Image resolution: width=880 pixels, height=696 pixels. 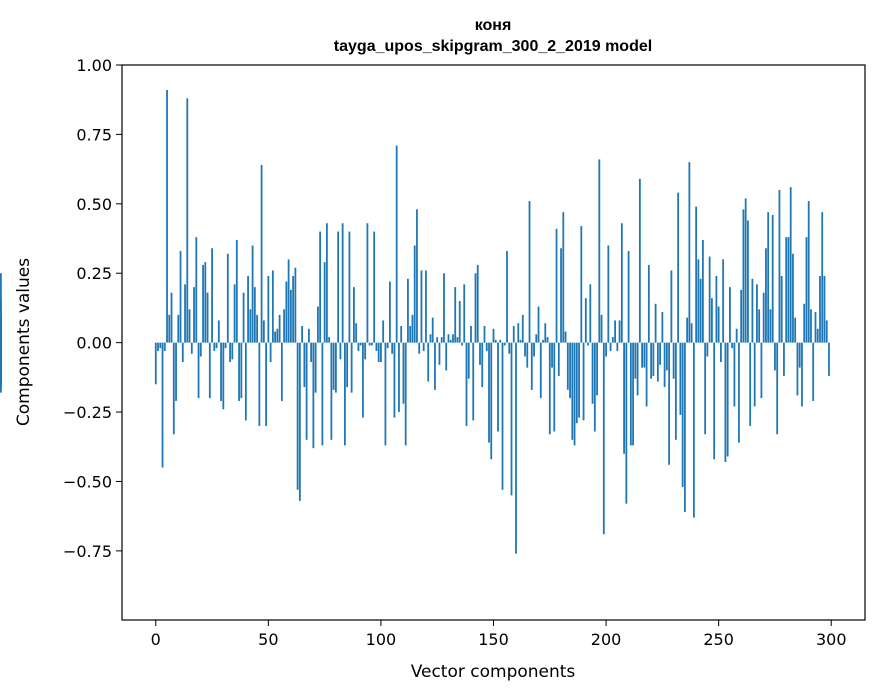 What do you see at coordinates (493, 25) in the screenshot?
I see `chart-title: коня` at bounding box center [493, 25].